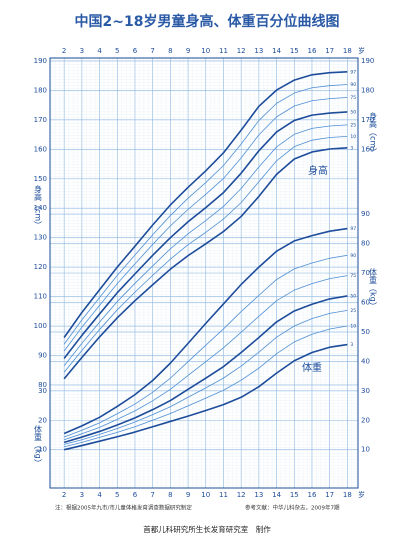  Describe the element at coordinates (365, 273) in the screenshot. I see `y-tick-label: 70` at that location.